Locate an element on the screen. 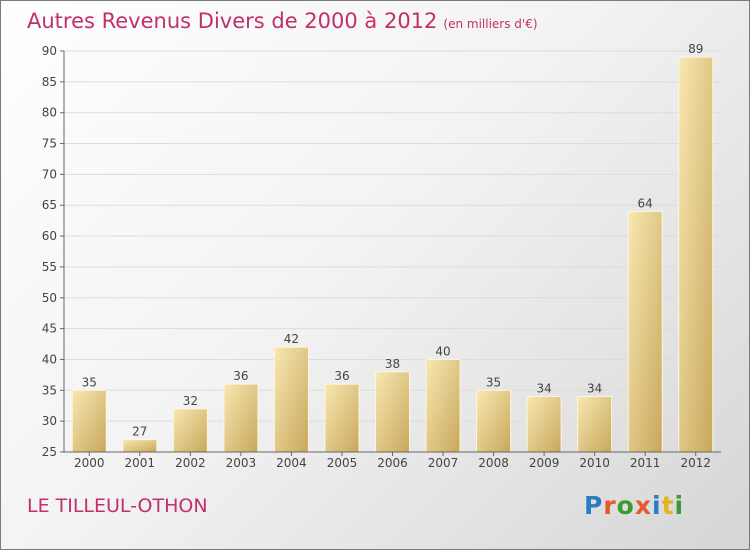 This screenshot has height=550, width=750. y-tick-label: 80 is located at coordinates (49, 113).